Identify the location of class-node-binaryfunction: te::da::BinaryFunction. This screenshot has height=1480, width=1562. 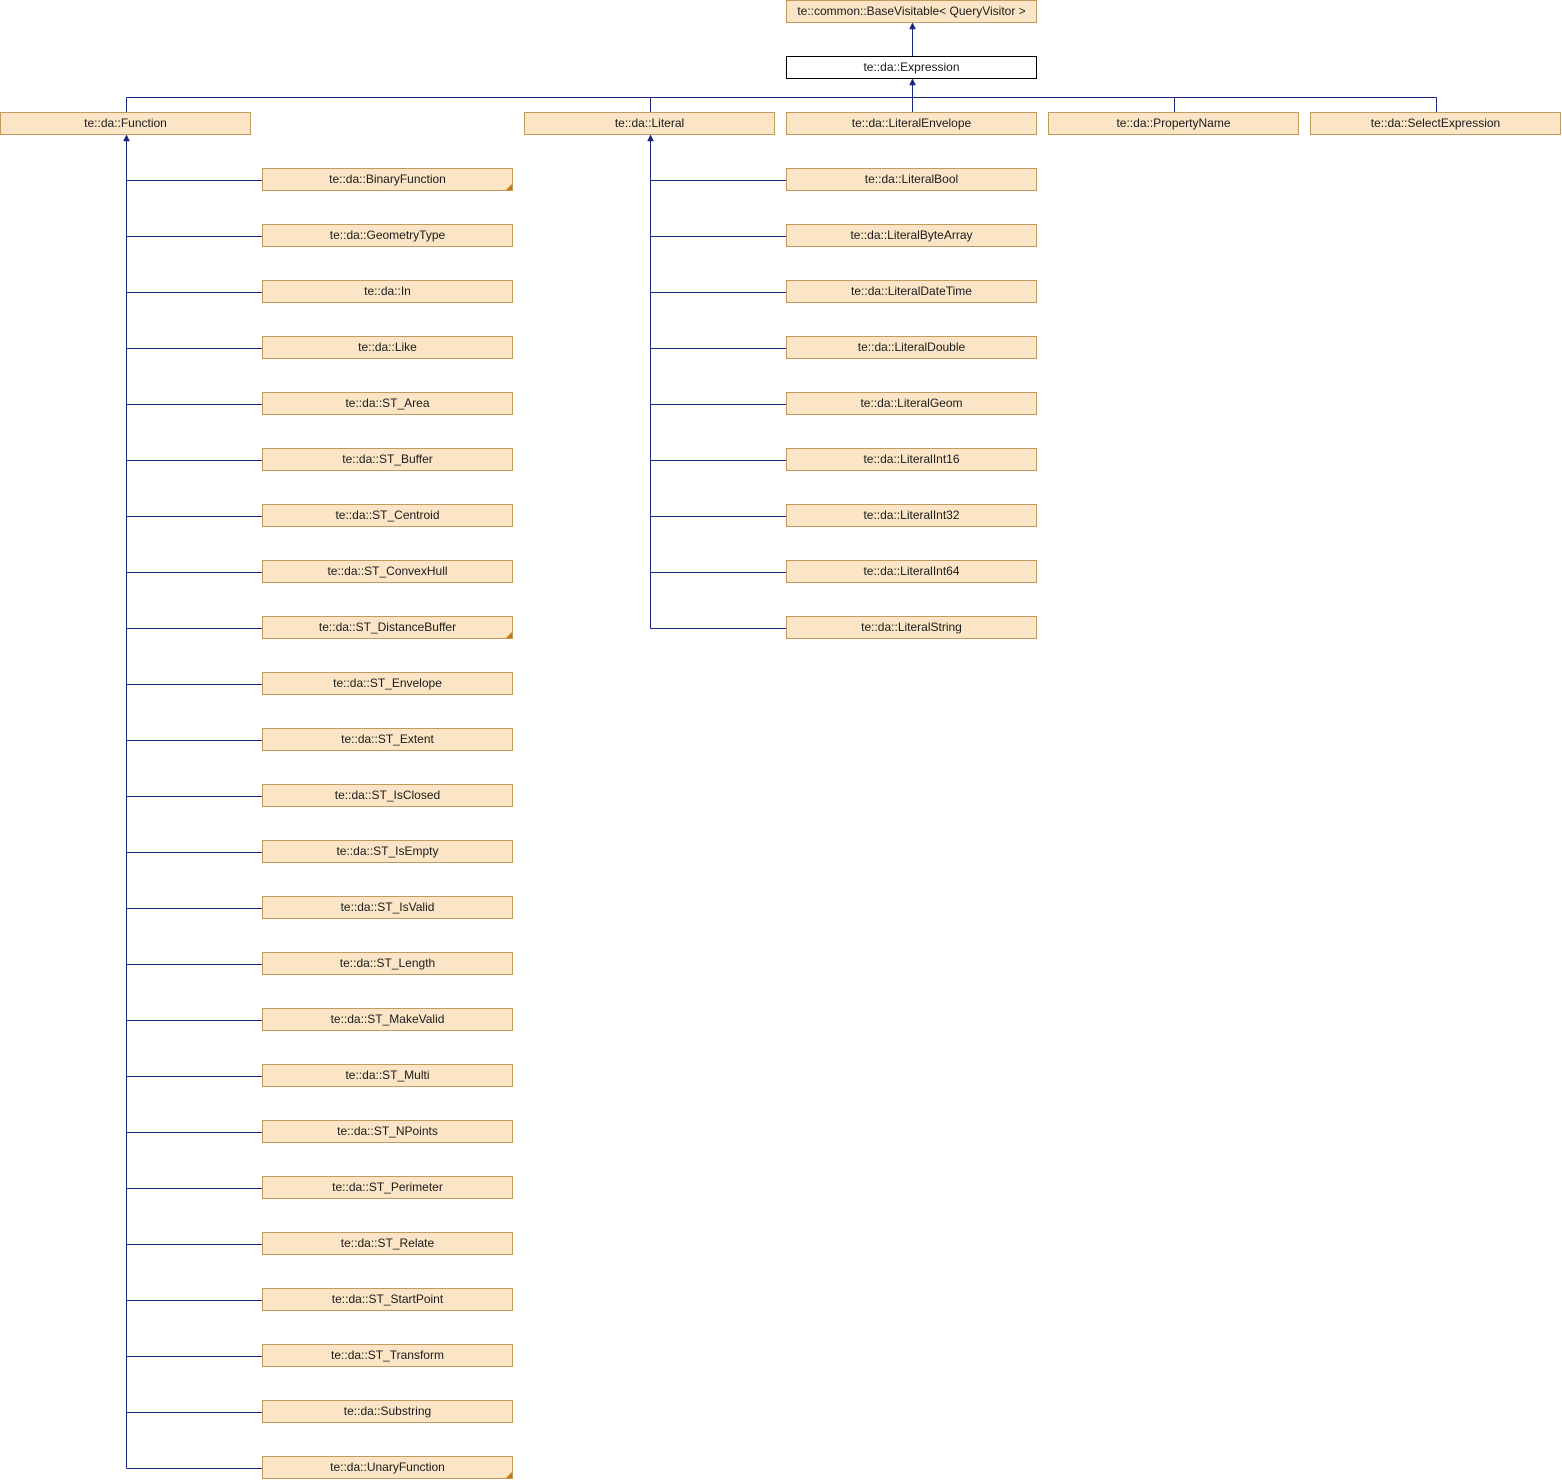
(387, 179).